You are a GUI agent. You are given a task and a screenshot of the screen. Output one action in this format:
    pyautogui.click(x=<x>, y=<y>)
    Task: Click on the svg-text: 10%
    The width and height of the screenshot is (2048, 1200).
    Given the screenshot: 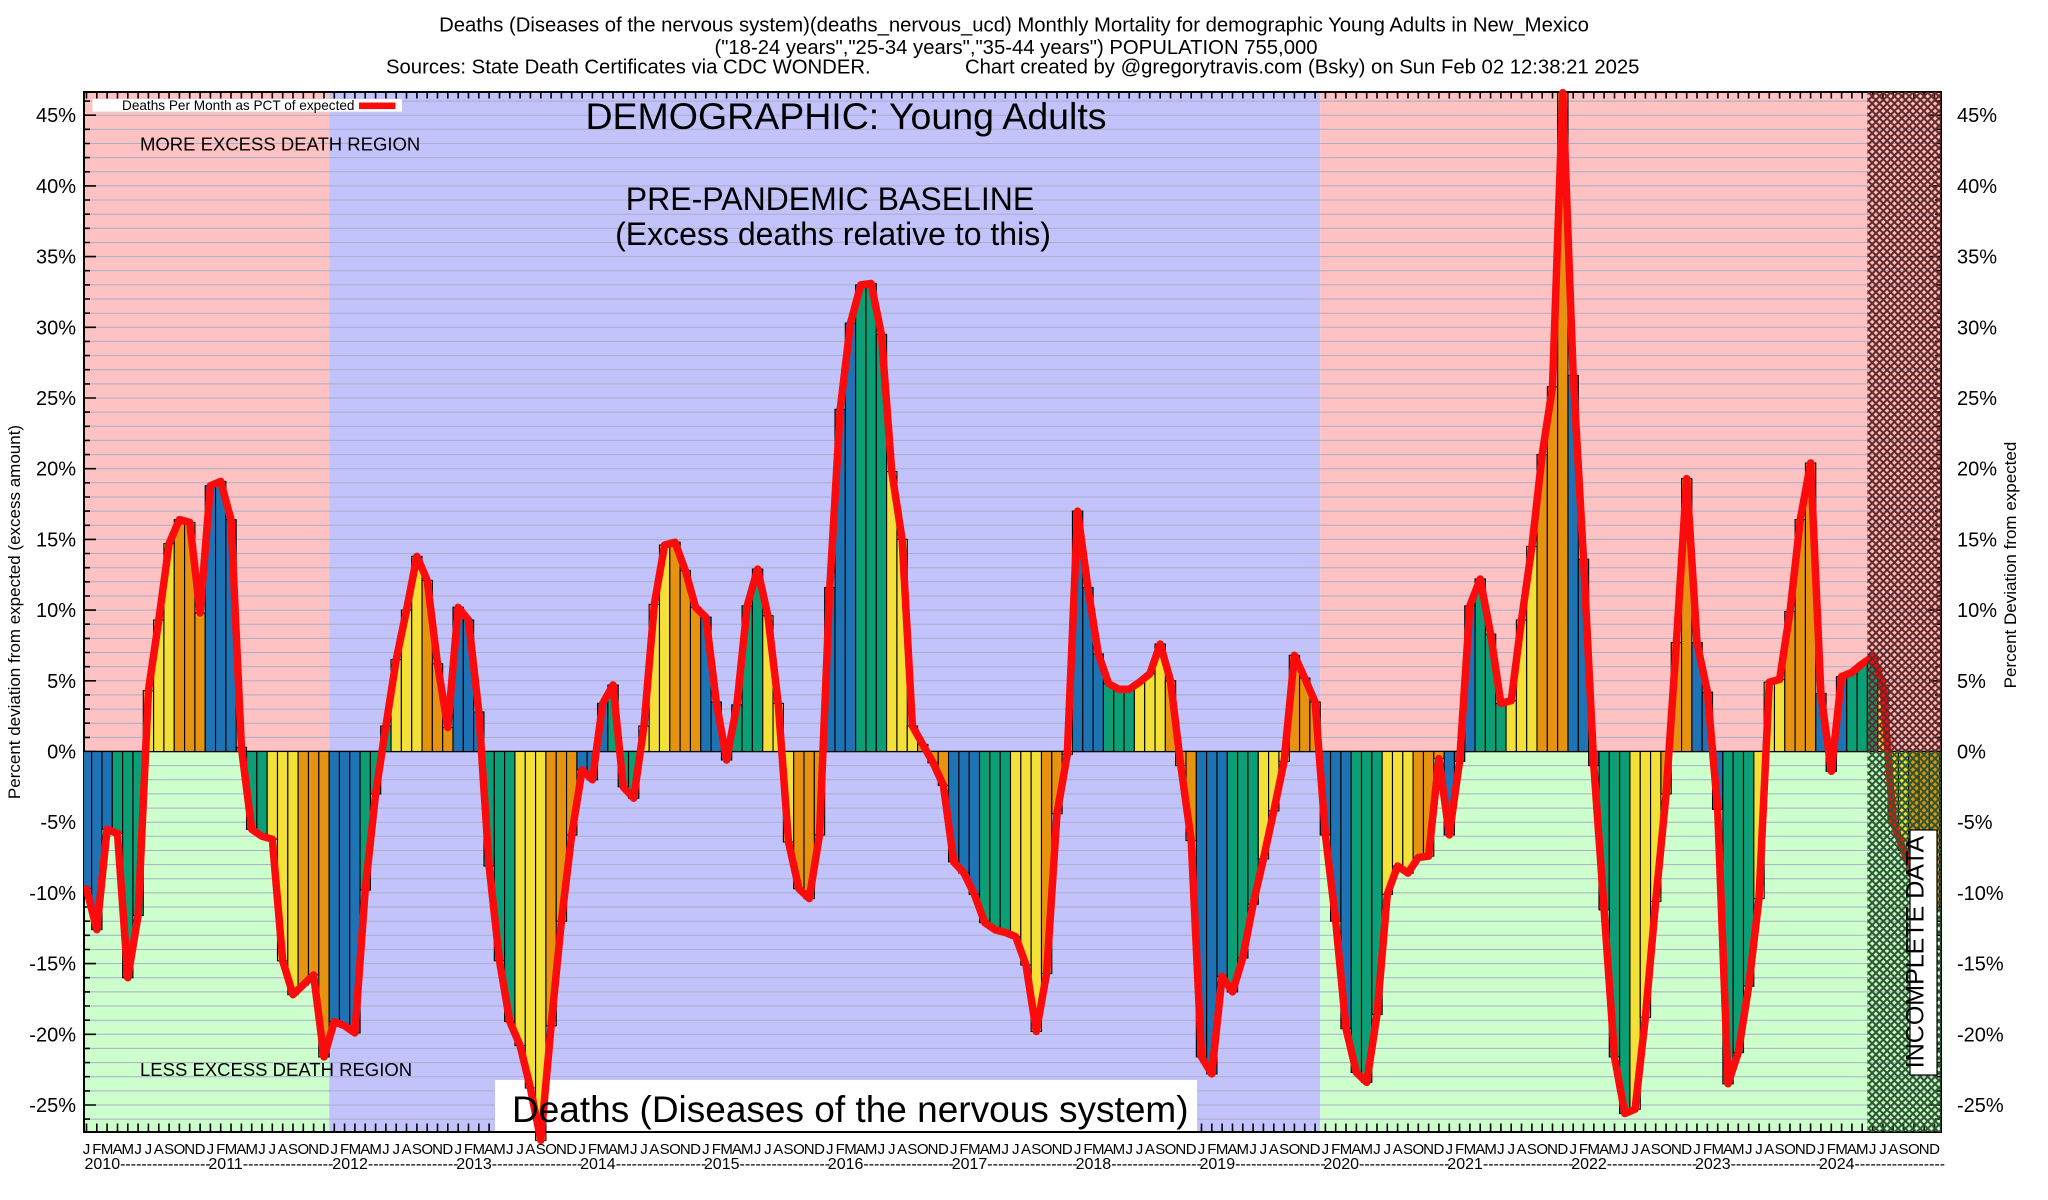 What is the action you would take?
    pyautogui.click(x=56, y=611)
    